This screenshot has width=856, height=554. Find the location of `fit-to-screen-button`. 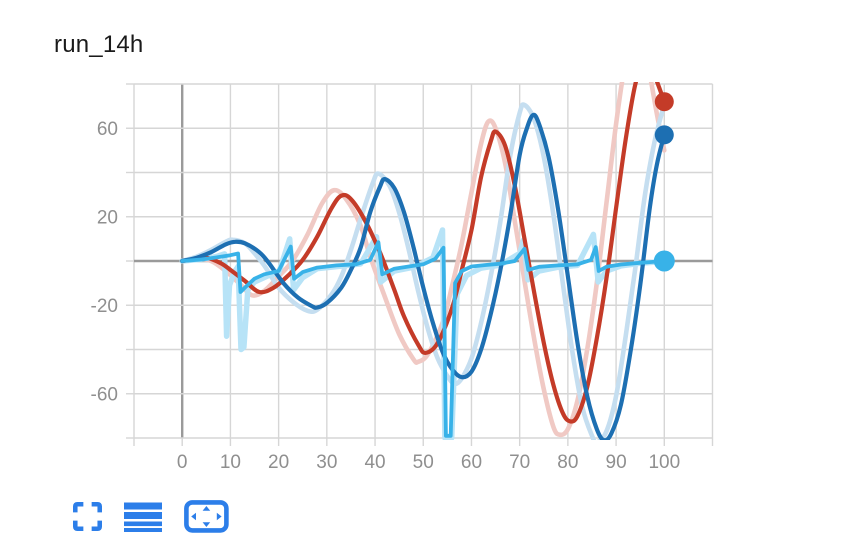

fit-to-screen-button is located at coordinates (206, 516).